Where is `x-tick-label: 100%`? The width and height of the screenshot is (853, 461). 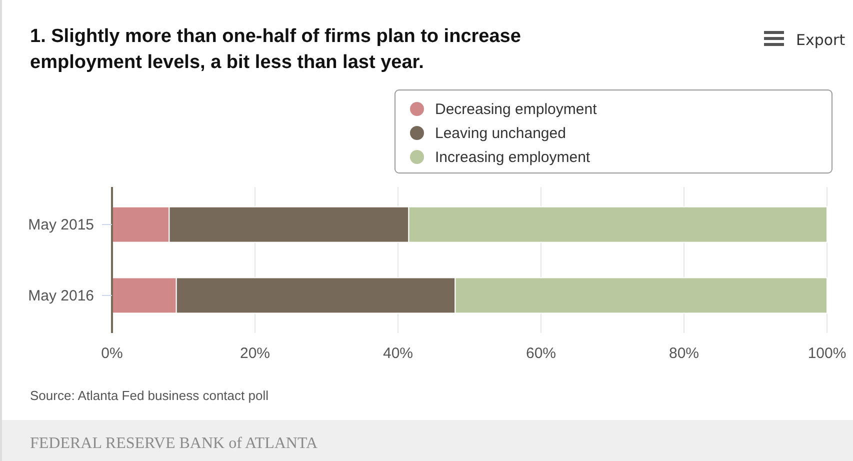
x-tick-label: 100% is located at coordinates (827, 353).